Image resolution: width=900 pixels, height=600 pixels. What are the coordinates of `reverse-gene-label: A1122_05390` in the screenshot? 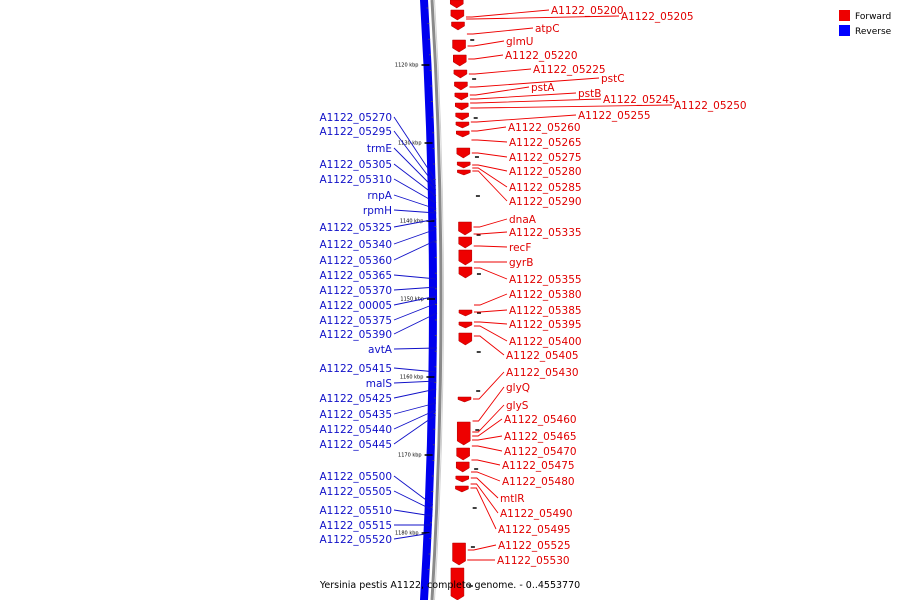 It's located at (355, 335).